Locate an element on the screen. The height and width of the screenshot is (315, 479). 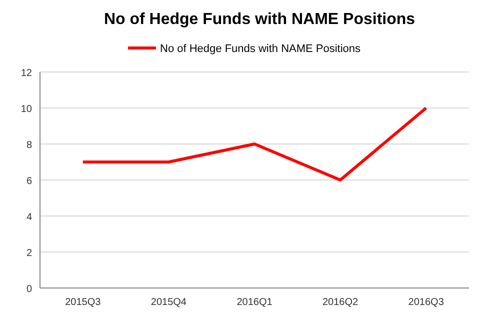
x-tick-label: 2015Q3 is located at coordinates (83, 302).